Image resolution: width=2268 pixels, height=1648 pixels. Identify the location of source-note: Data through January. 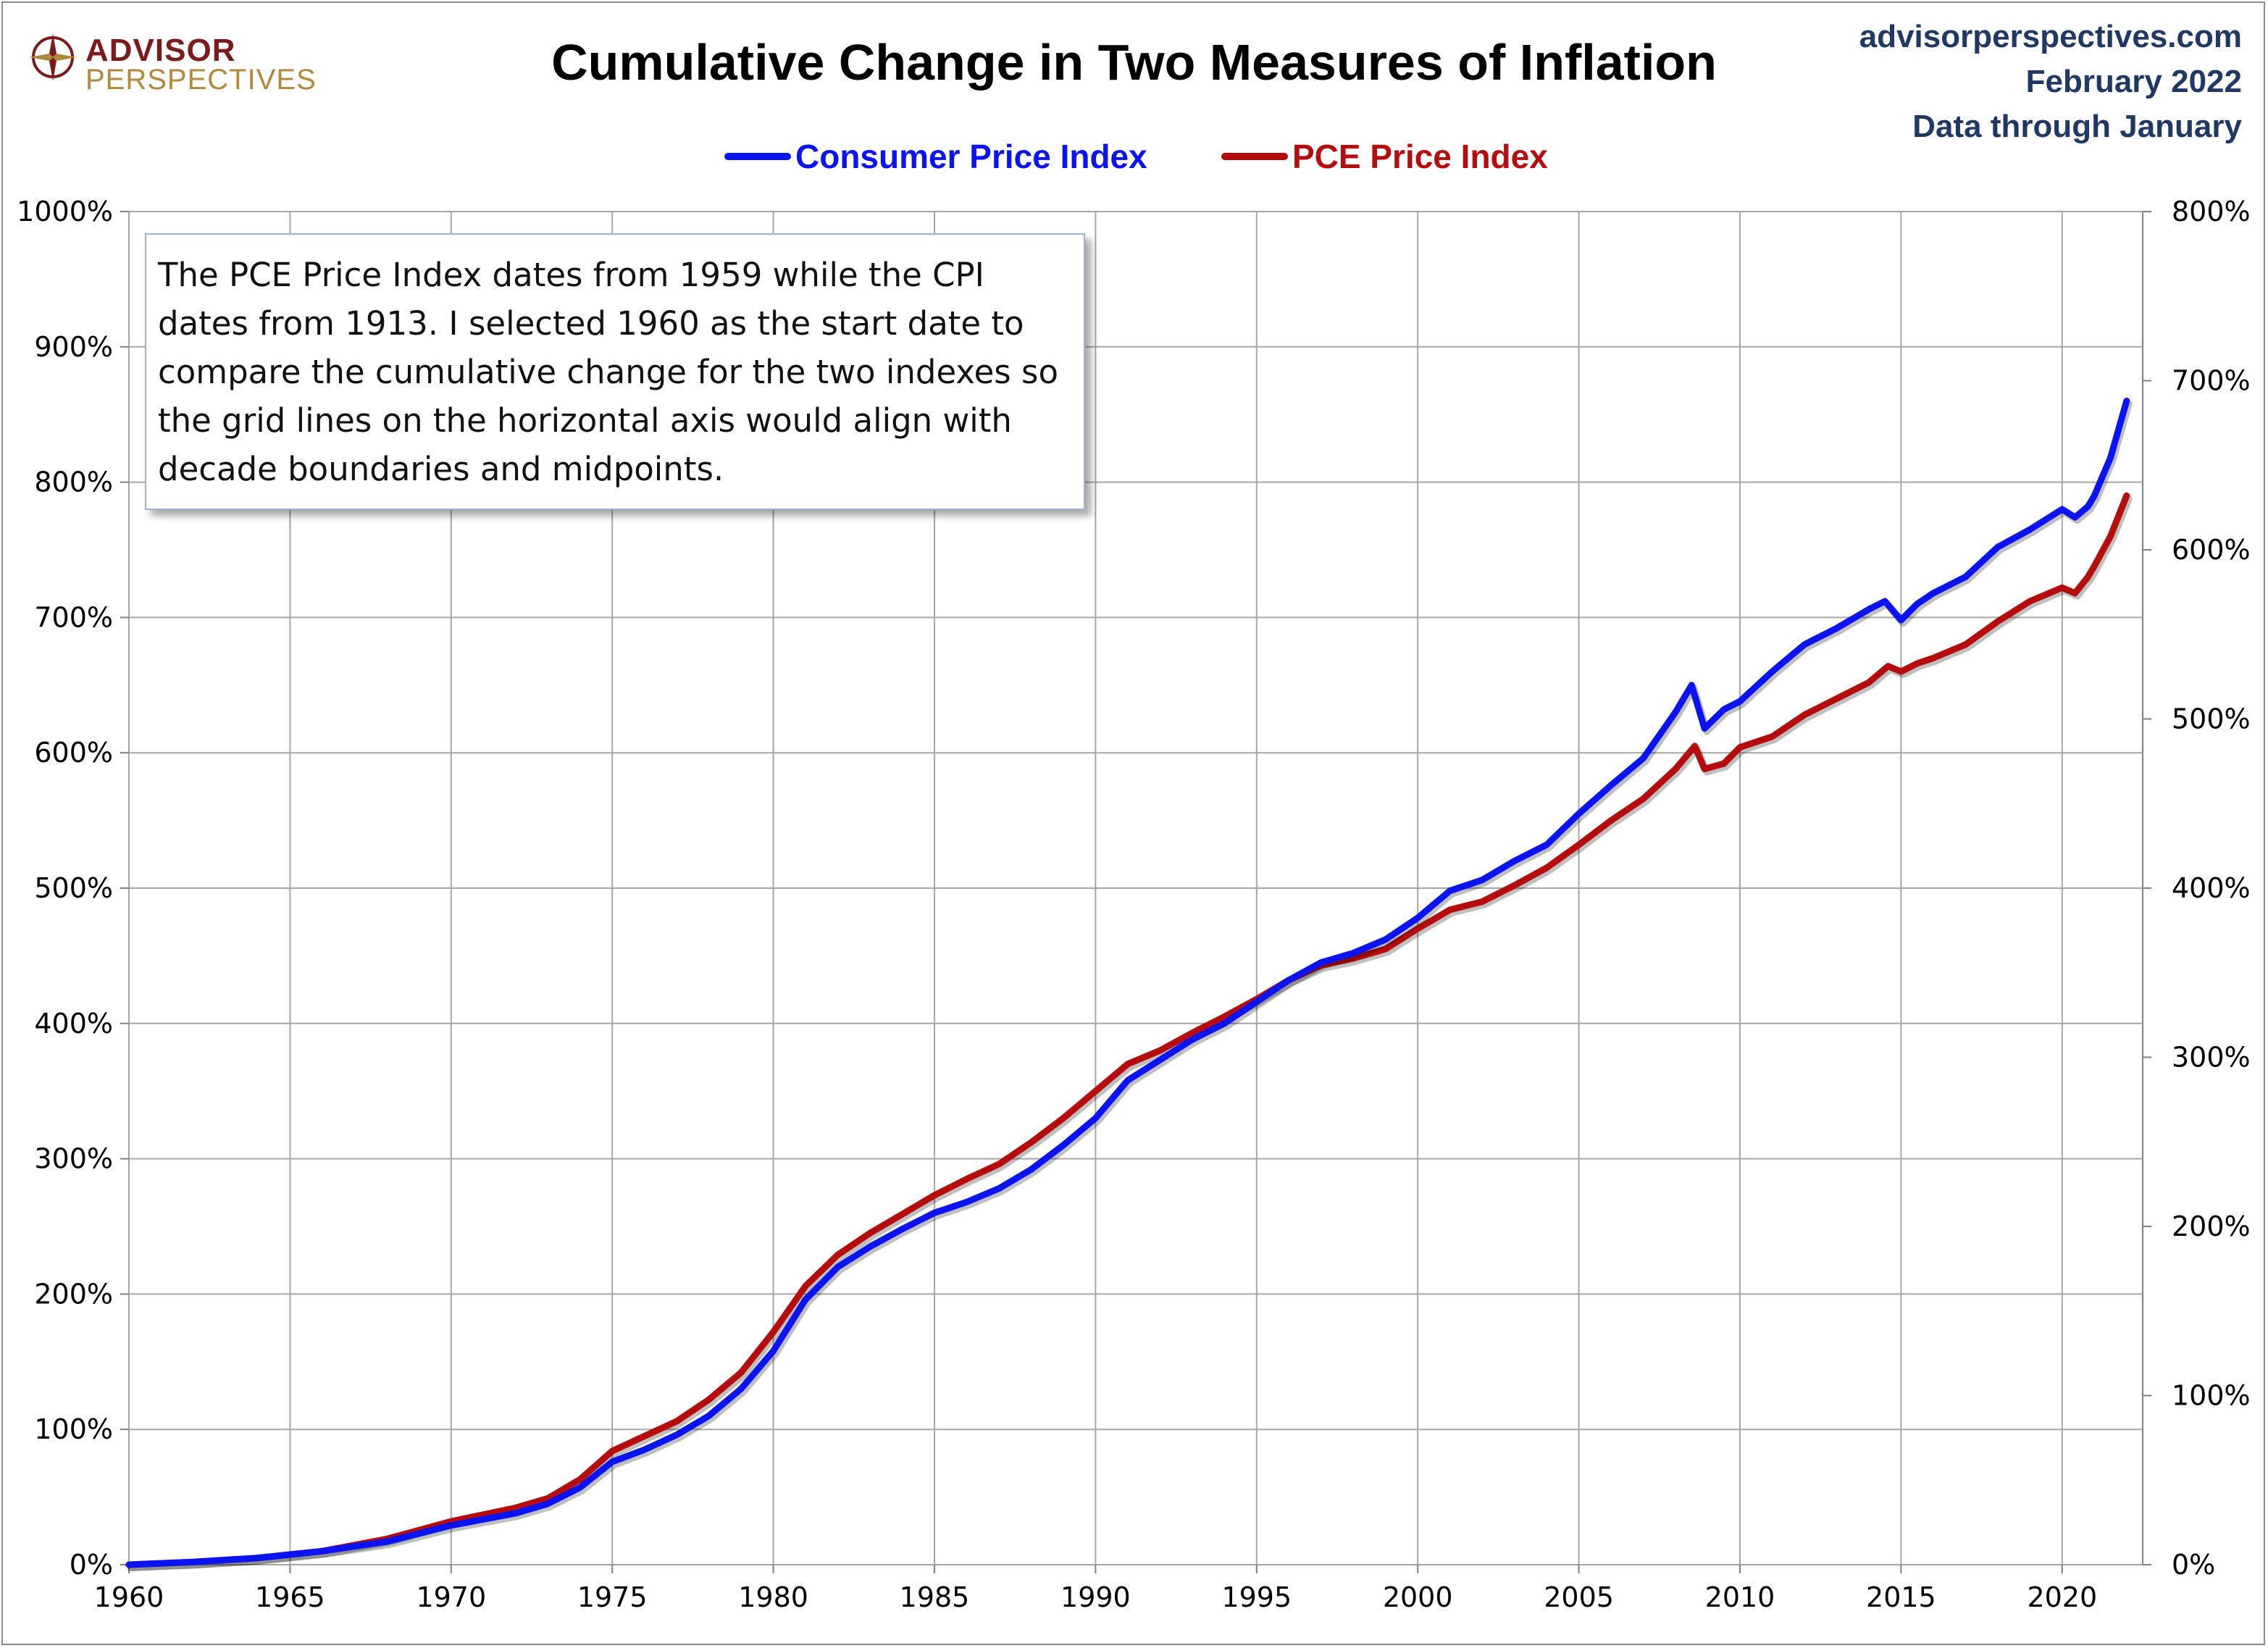
(2077, 126).